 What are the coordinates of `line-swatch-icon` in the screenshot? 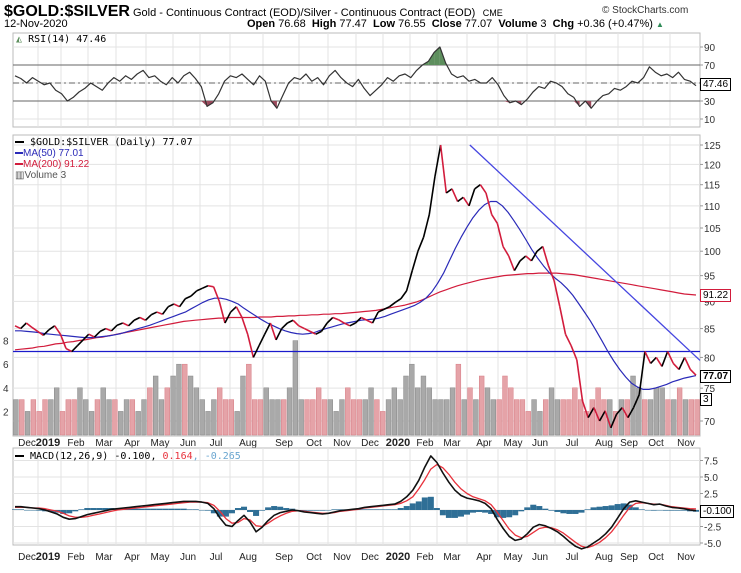 It's located at (19, 142).